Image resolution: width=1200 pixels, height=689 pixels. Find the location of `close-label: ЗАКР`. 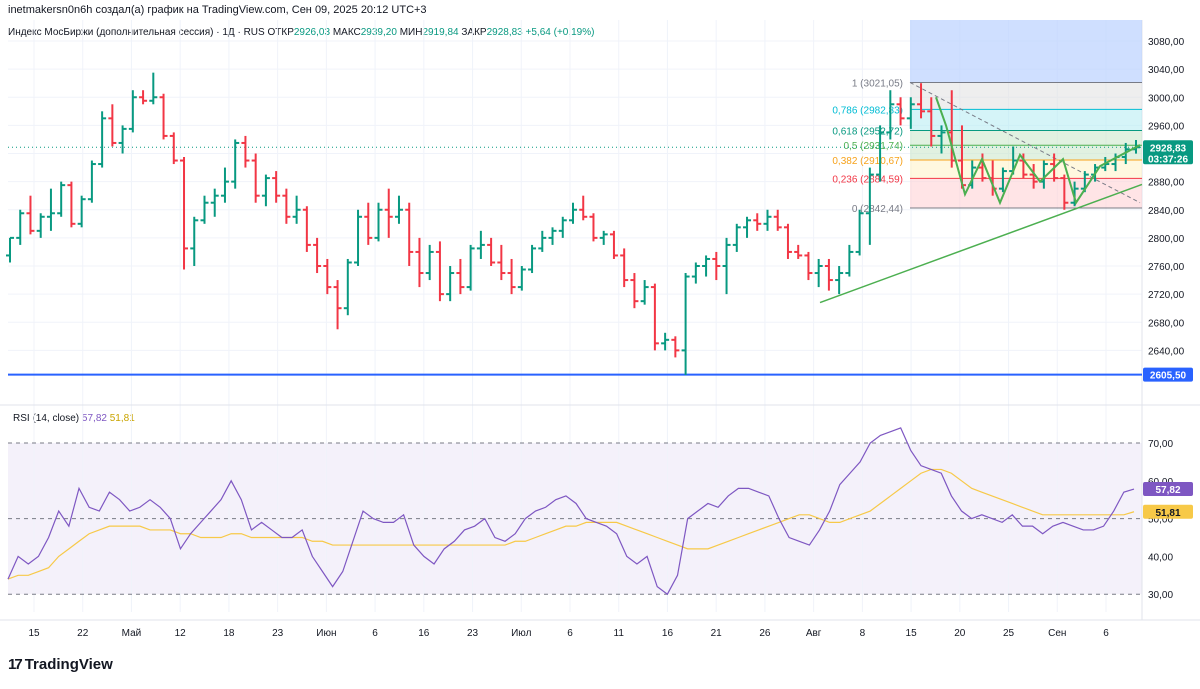

close-label: ЗАКР is located at coordinates (474, 32).